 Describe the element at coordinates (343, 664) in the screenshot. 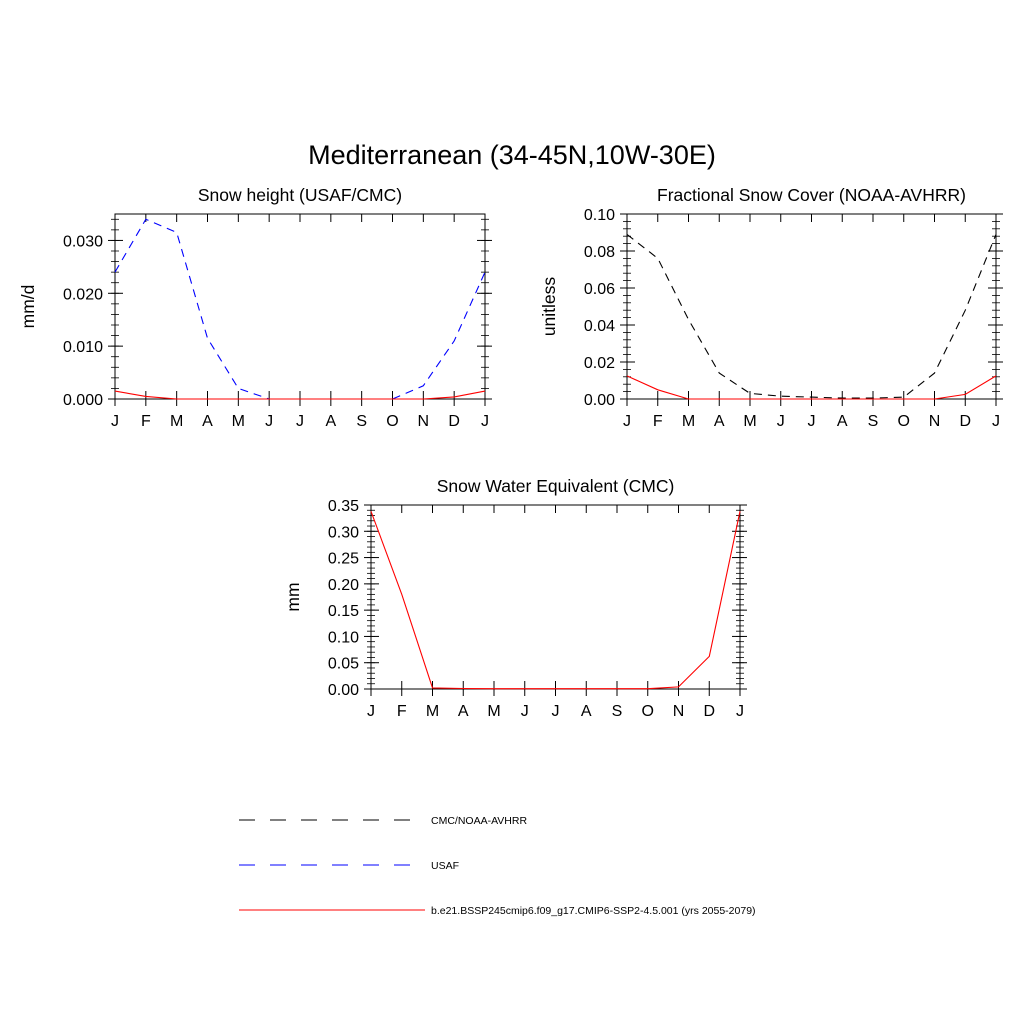

I see `y-tick-label: 0.05` at that location.